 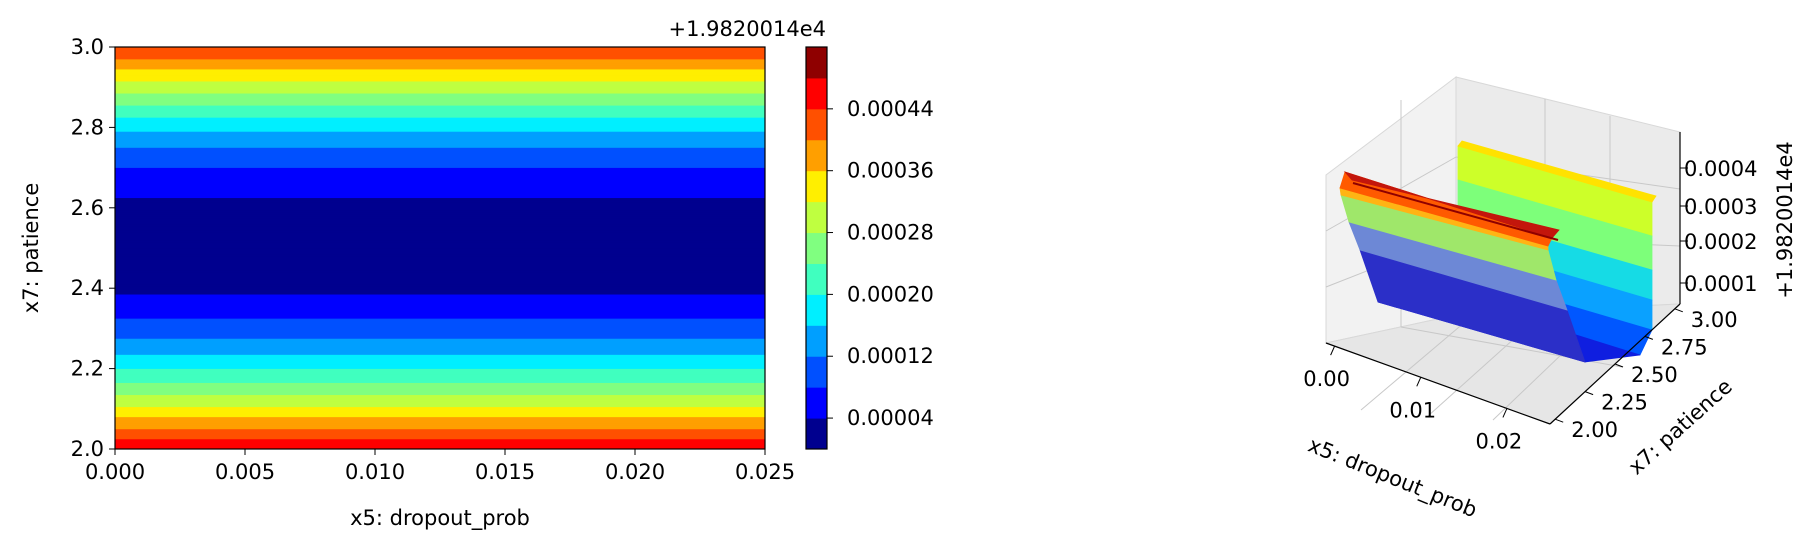 I want to click on surface-y-tick-label: 2.75, so click(x=1684, y=347).